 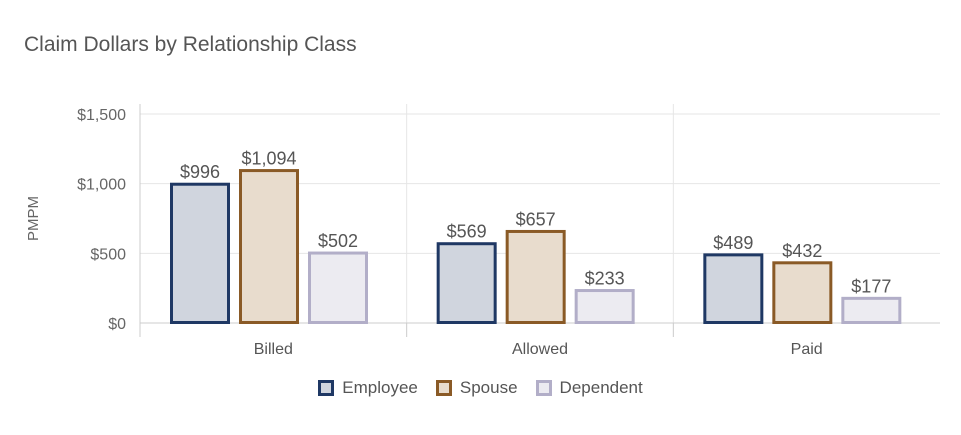 I want to click on data-label: $489, so click(x=733, y=243).